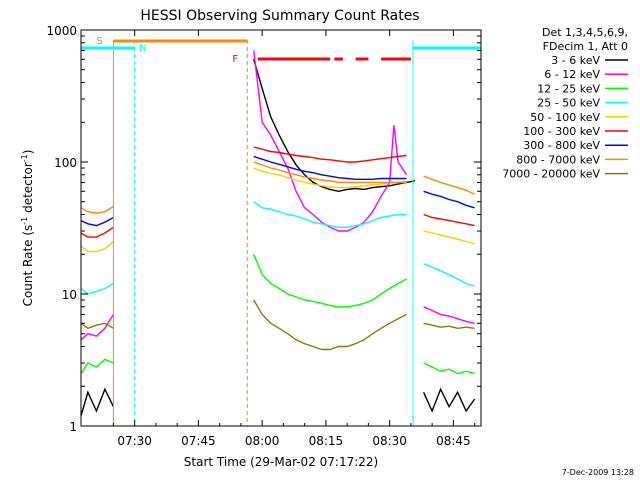 The height and width of the screenshot is (480, 640). What do you see at coordinates (565, 117) in the screenshot?
I see `legend-label: 50 - 100 keV` at bounding box center [565, 117].